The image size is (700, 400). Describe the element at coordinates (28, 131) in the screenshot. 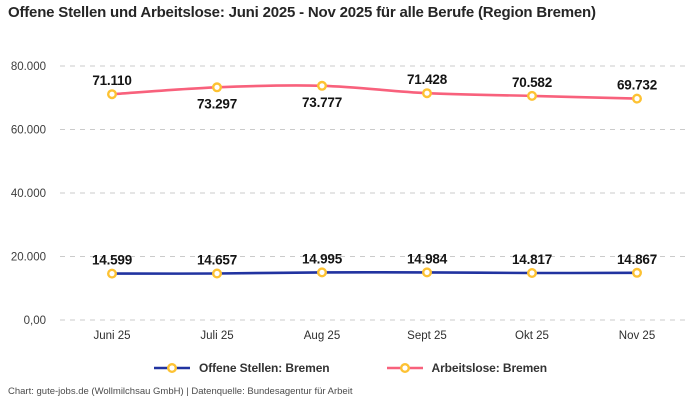

I see `y-axis-tick: 60.000` at that location.